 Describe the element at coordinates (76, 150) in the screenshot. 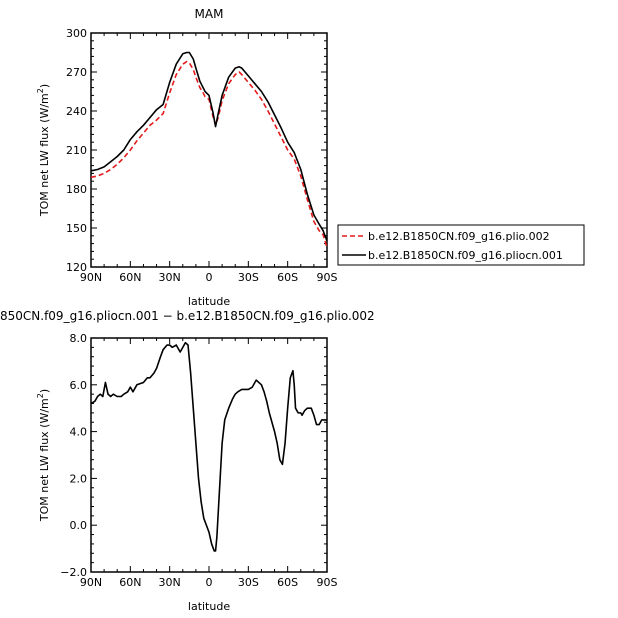

I see `y-tick-label: 210` at that location.